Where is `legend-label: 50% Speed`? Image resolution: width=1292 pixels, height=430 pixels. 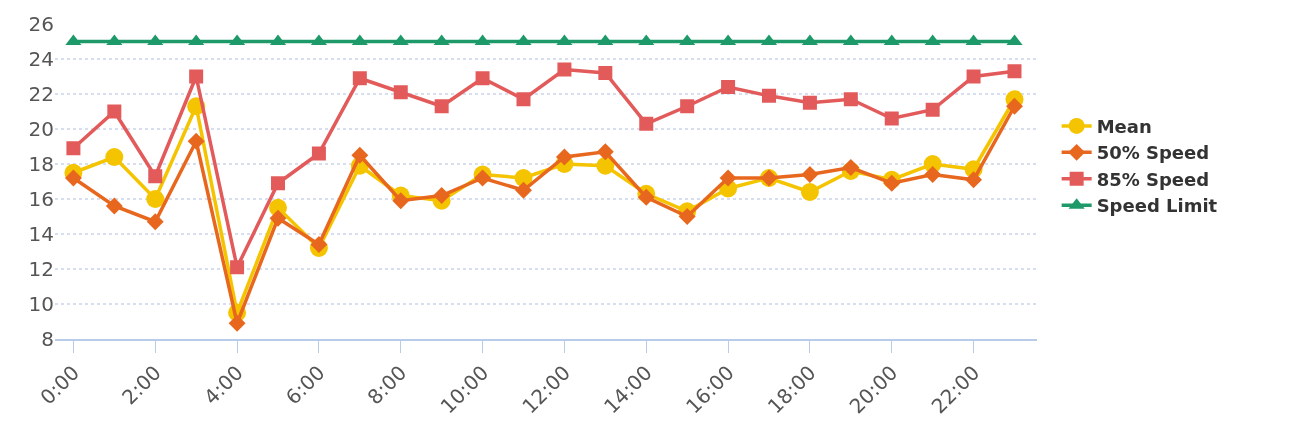 legend-label: 50% Speed is located at coordinates (1153, 153).